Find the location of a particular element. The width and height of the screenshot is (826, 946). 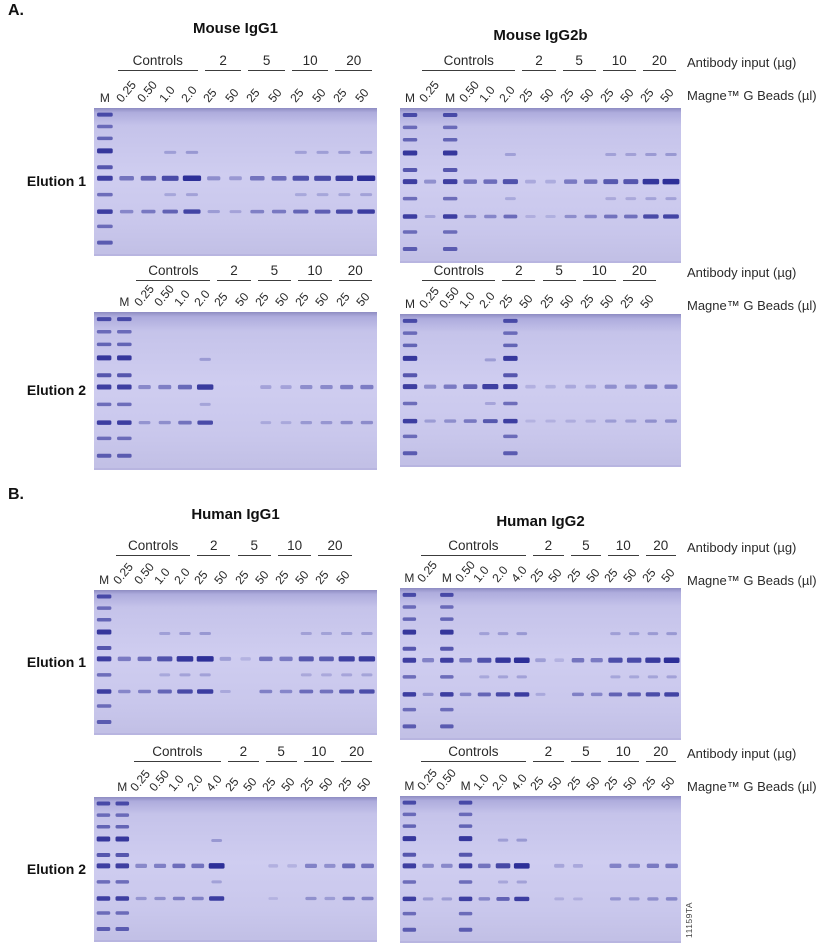

panel-label: B. is located at coordinates (16, 494).